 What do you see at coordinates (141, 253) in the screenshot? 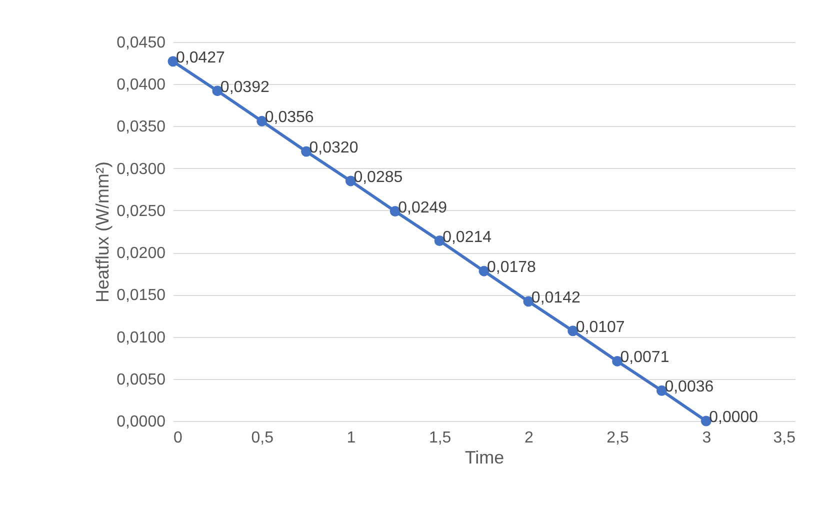
I see `y-tick-label: 0,0200` at bounding box center [141, 253].